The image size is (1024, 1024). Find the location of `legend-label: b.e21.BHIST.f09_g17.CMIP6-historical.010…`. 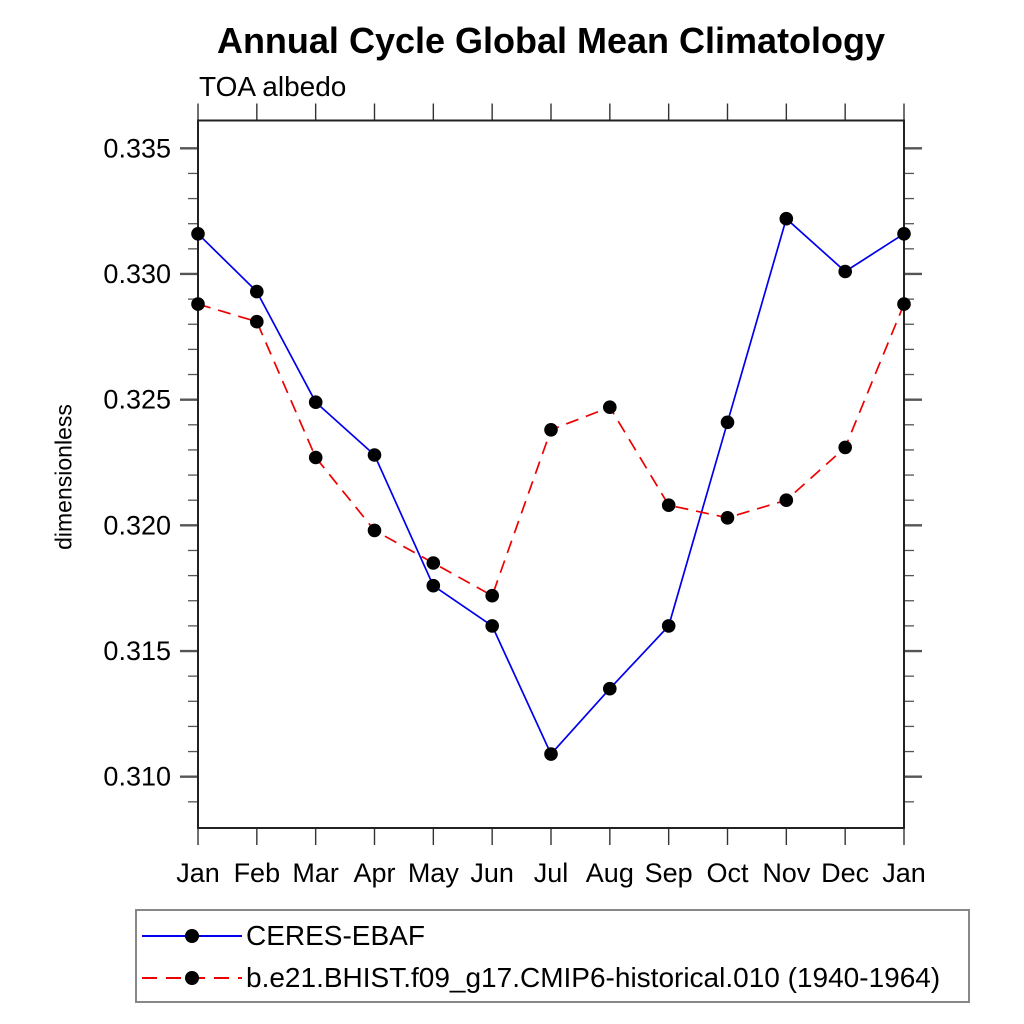

legend-label: b.e21.BHIST.f09_g17.CMIP6-historical.010… is located at coordinates (593, 977).